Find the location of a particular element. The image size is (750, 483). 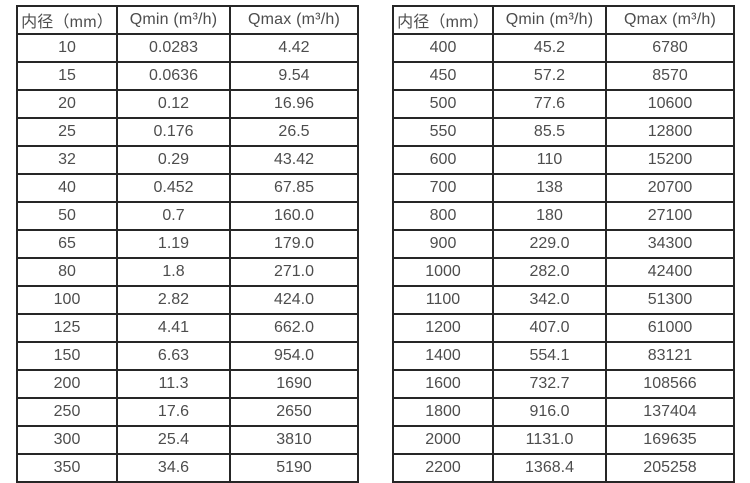

table-cell: 271.0 is located at coordinates (294, 272).